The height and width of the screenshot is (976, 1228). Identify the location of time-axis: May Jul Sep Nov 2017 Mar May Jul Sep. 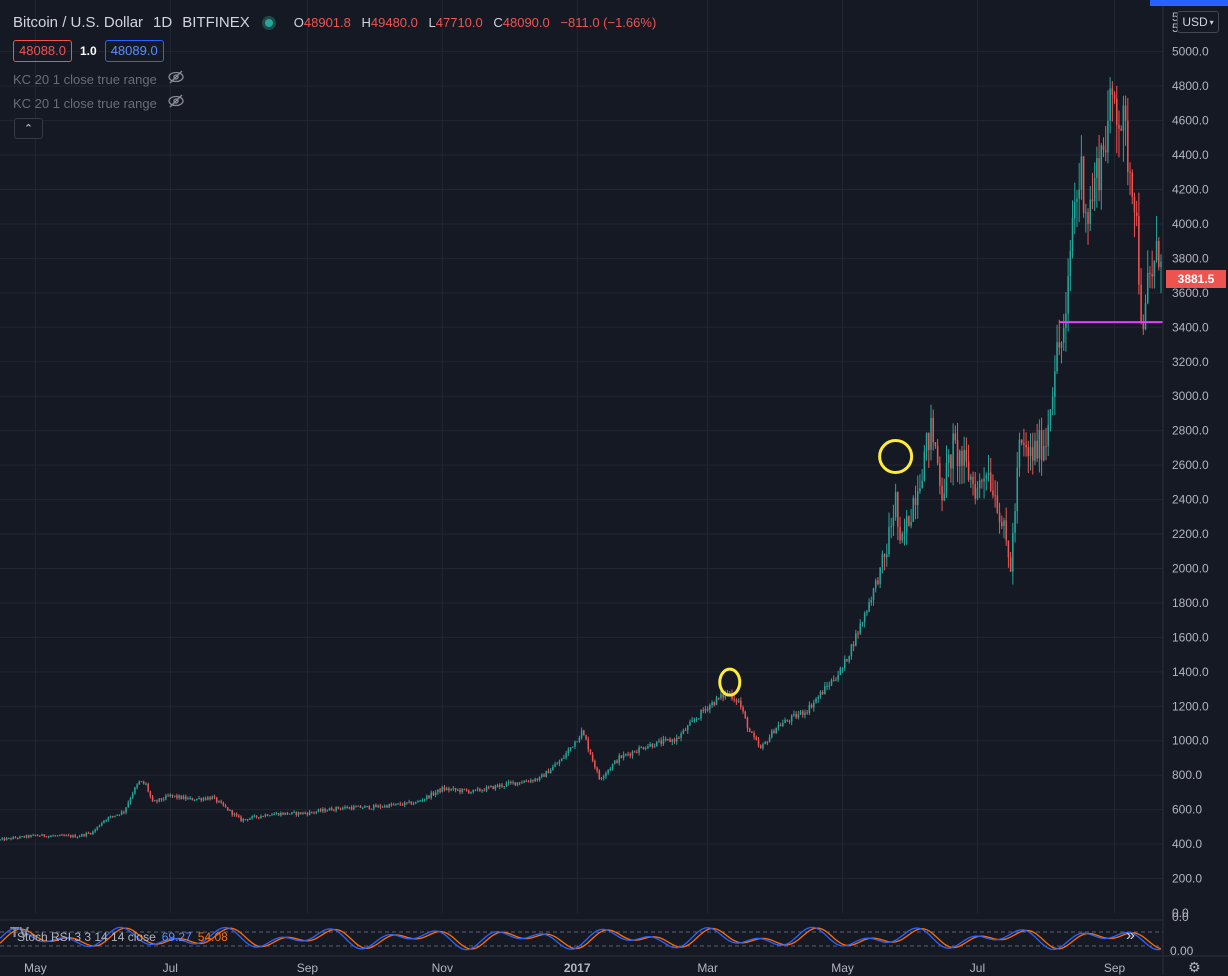
(575, 968).